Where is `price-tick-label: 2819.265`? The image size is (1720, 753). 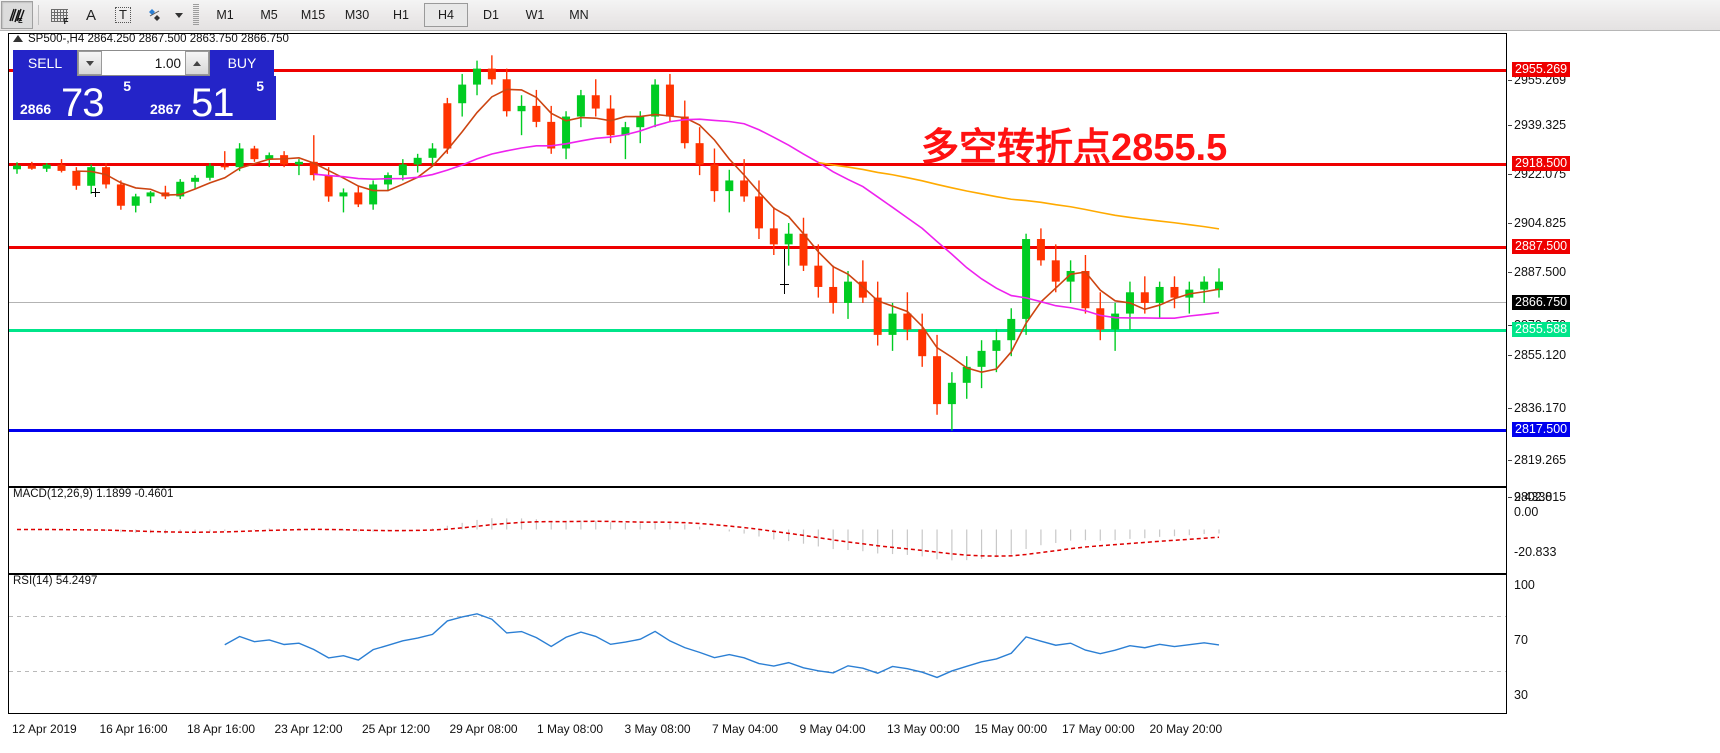 price-tick-label: 2819.265 is located at coordinates (1540, 460).